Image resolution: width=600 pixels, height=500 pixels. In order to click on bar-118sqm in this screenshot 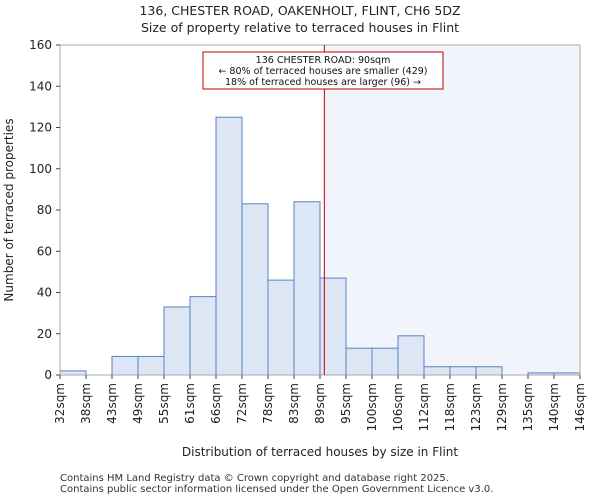, I will do `click(463, 371)`.